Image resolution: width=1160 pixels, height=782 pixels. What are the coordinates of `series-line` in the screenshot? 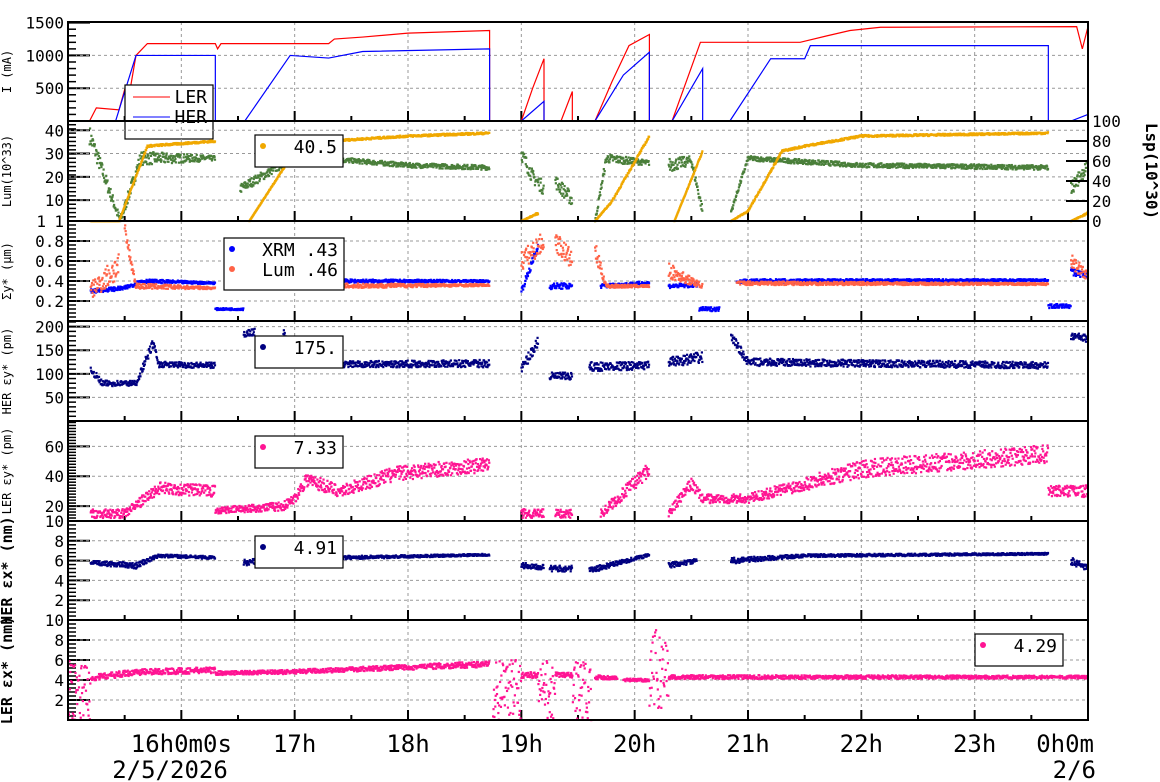 It's located at (578, 73).